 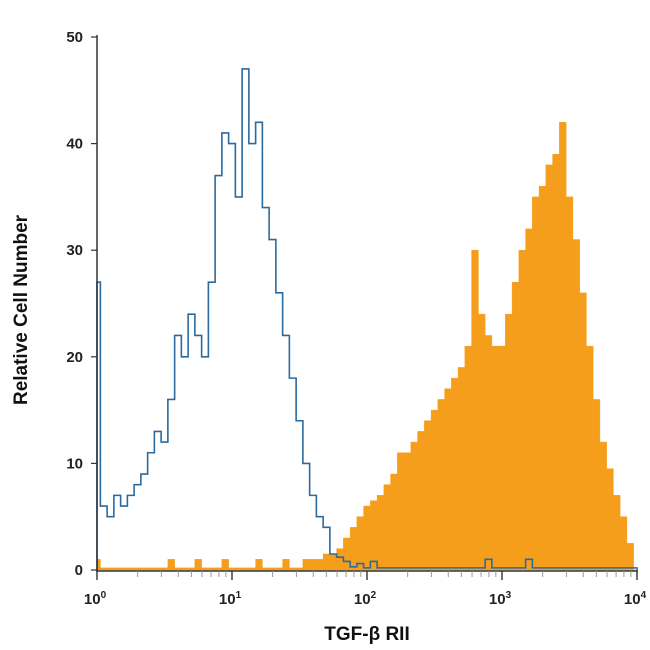 I want to click on y-tick-label: 10, so click(x=74, y=463).